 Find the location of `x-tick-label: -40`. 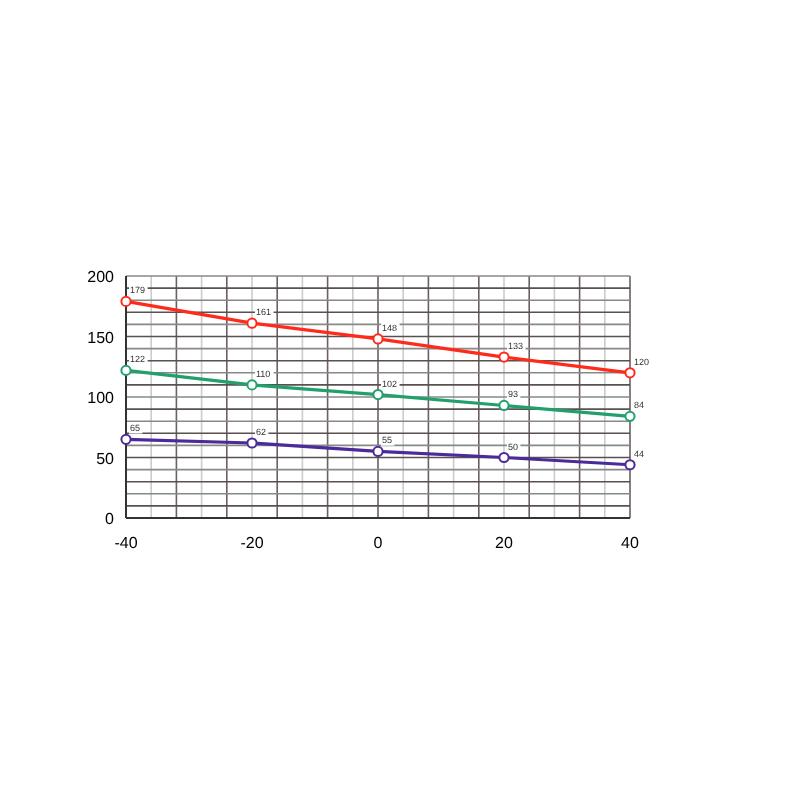

x-tick-label: -40 is located at coordinates (126, 543).